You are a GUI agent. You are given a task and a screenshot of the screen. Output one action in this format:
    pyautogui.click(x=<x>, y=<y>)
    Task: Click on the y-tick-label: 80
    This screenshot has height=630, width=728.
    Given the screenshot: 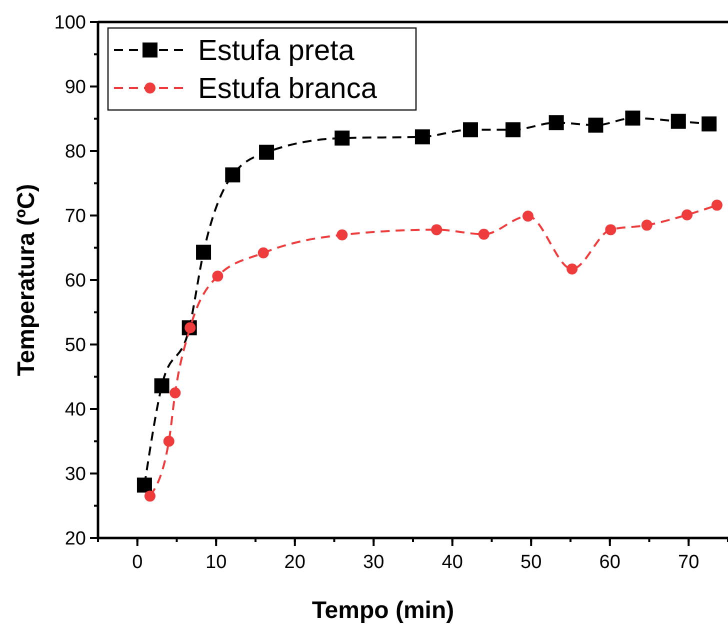 What is the action you would take?
    pyautogui.click(x=75, y=152)
    